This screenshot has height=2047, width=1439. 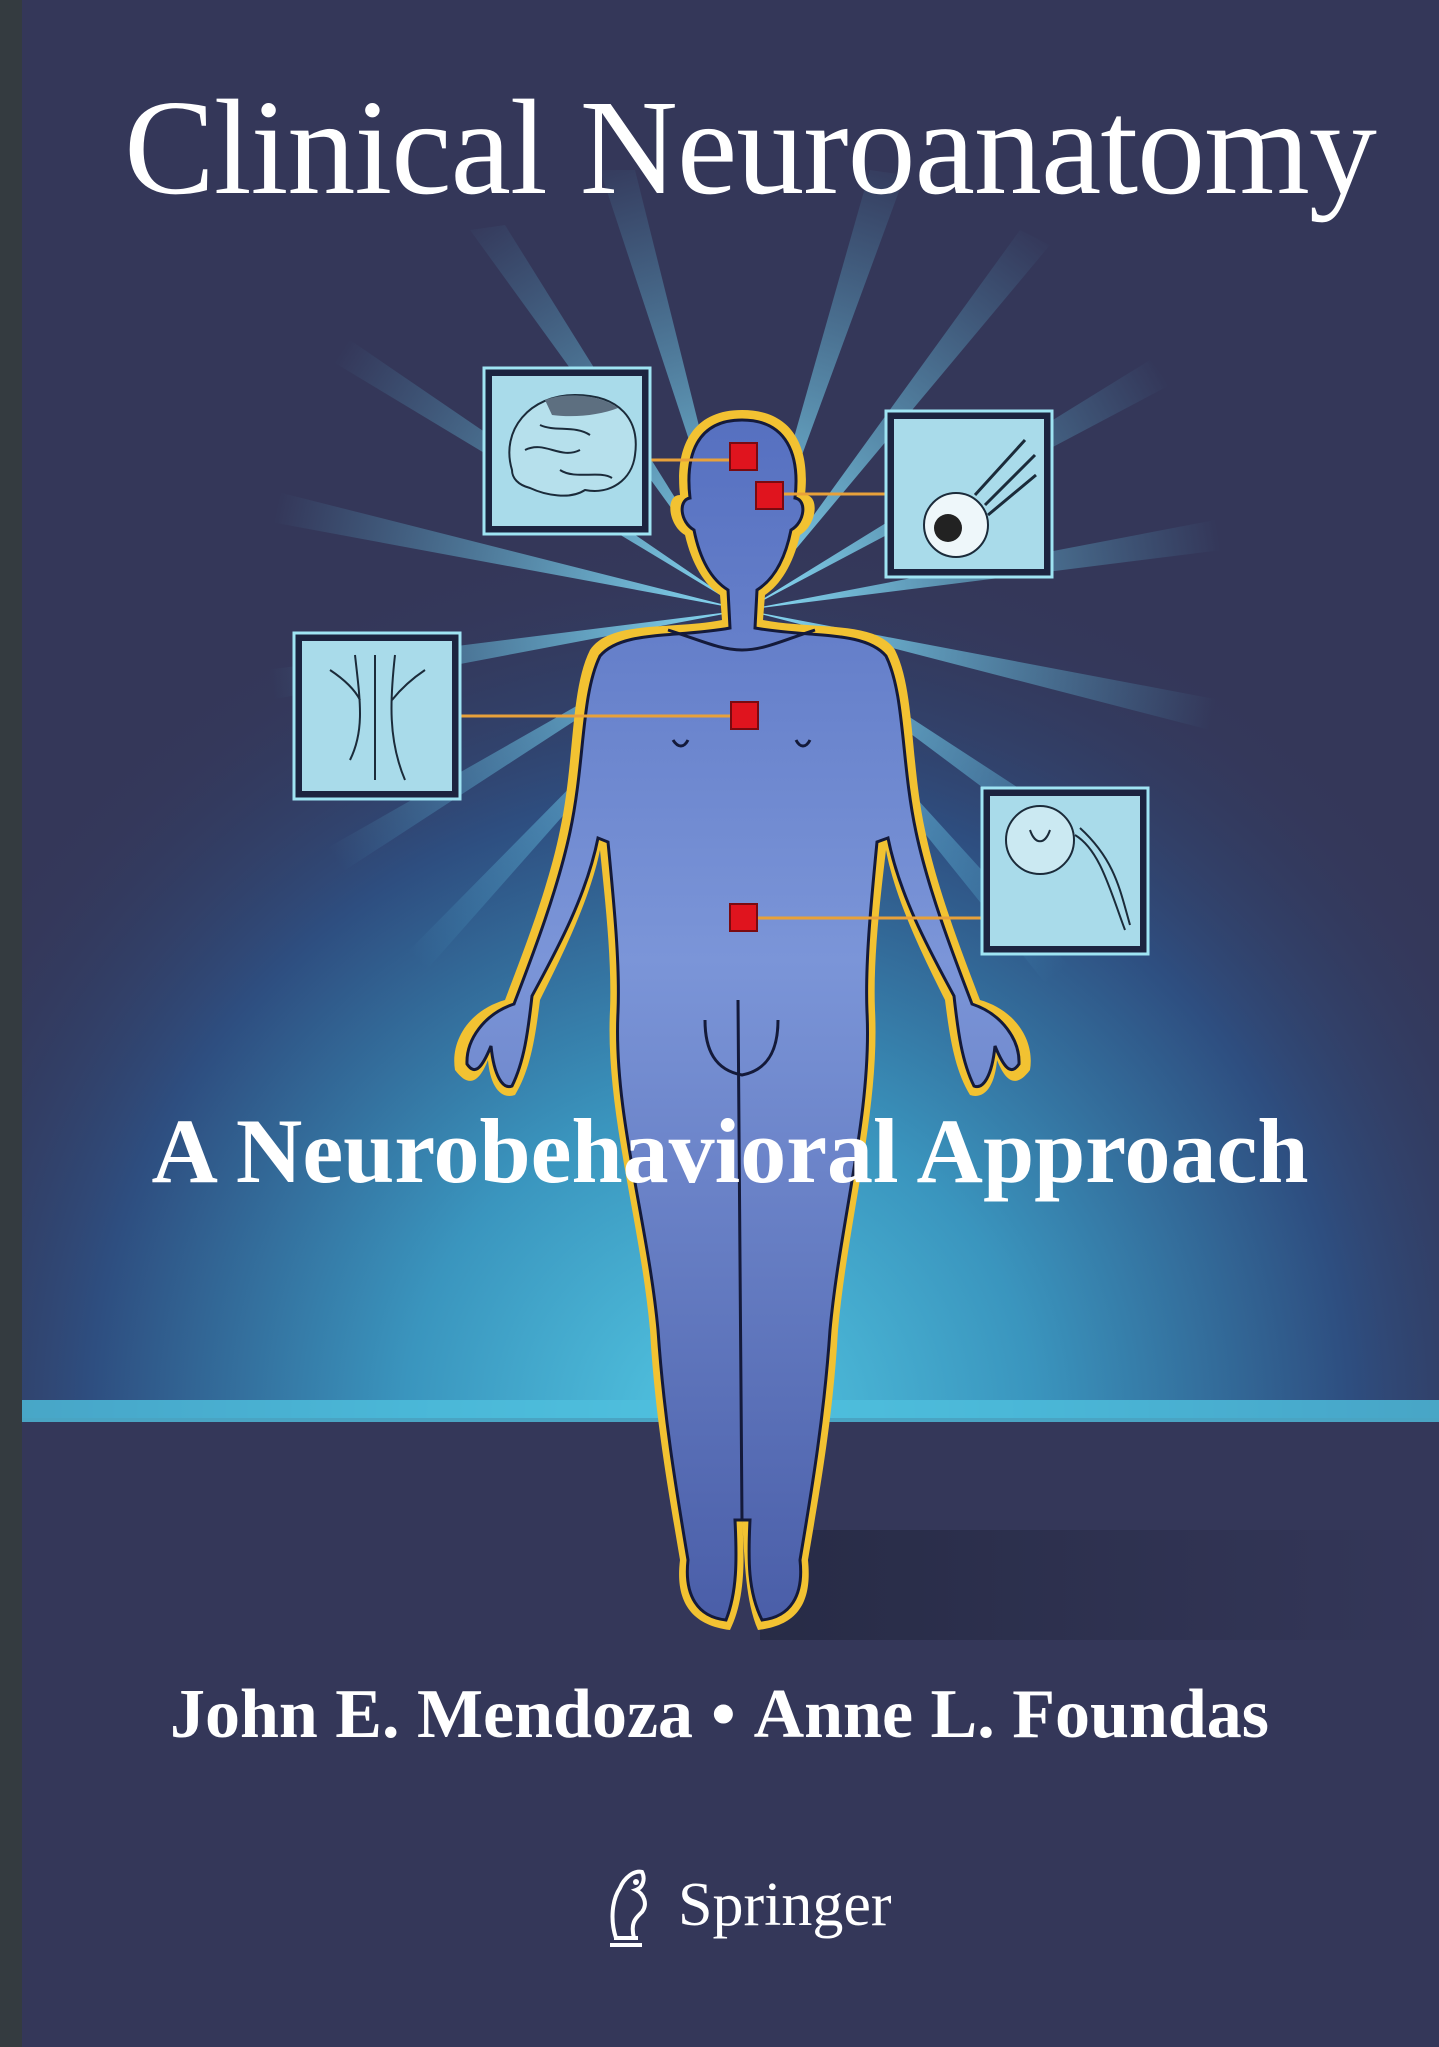 I want to click on marker-brain, so click(x=743, y=456).